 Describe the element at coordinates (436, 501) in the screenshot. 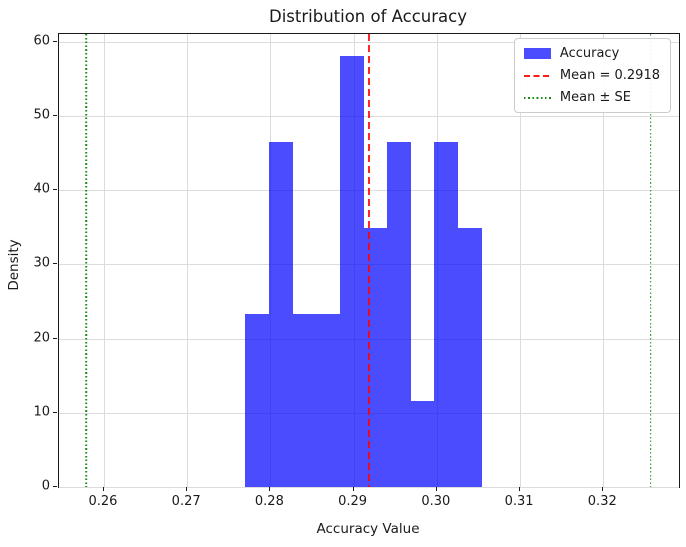

I see `x-tick-label: 0.30` at that location.